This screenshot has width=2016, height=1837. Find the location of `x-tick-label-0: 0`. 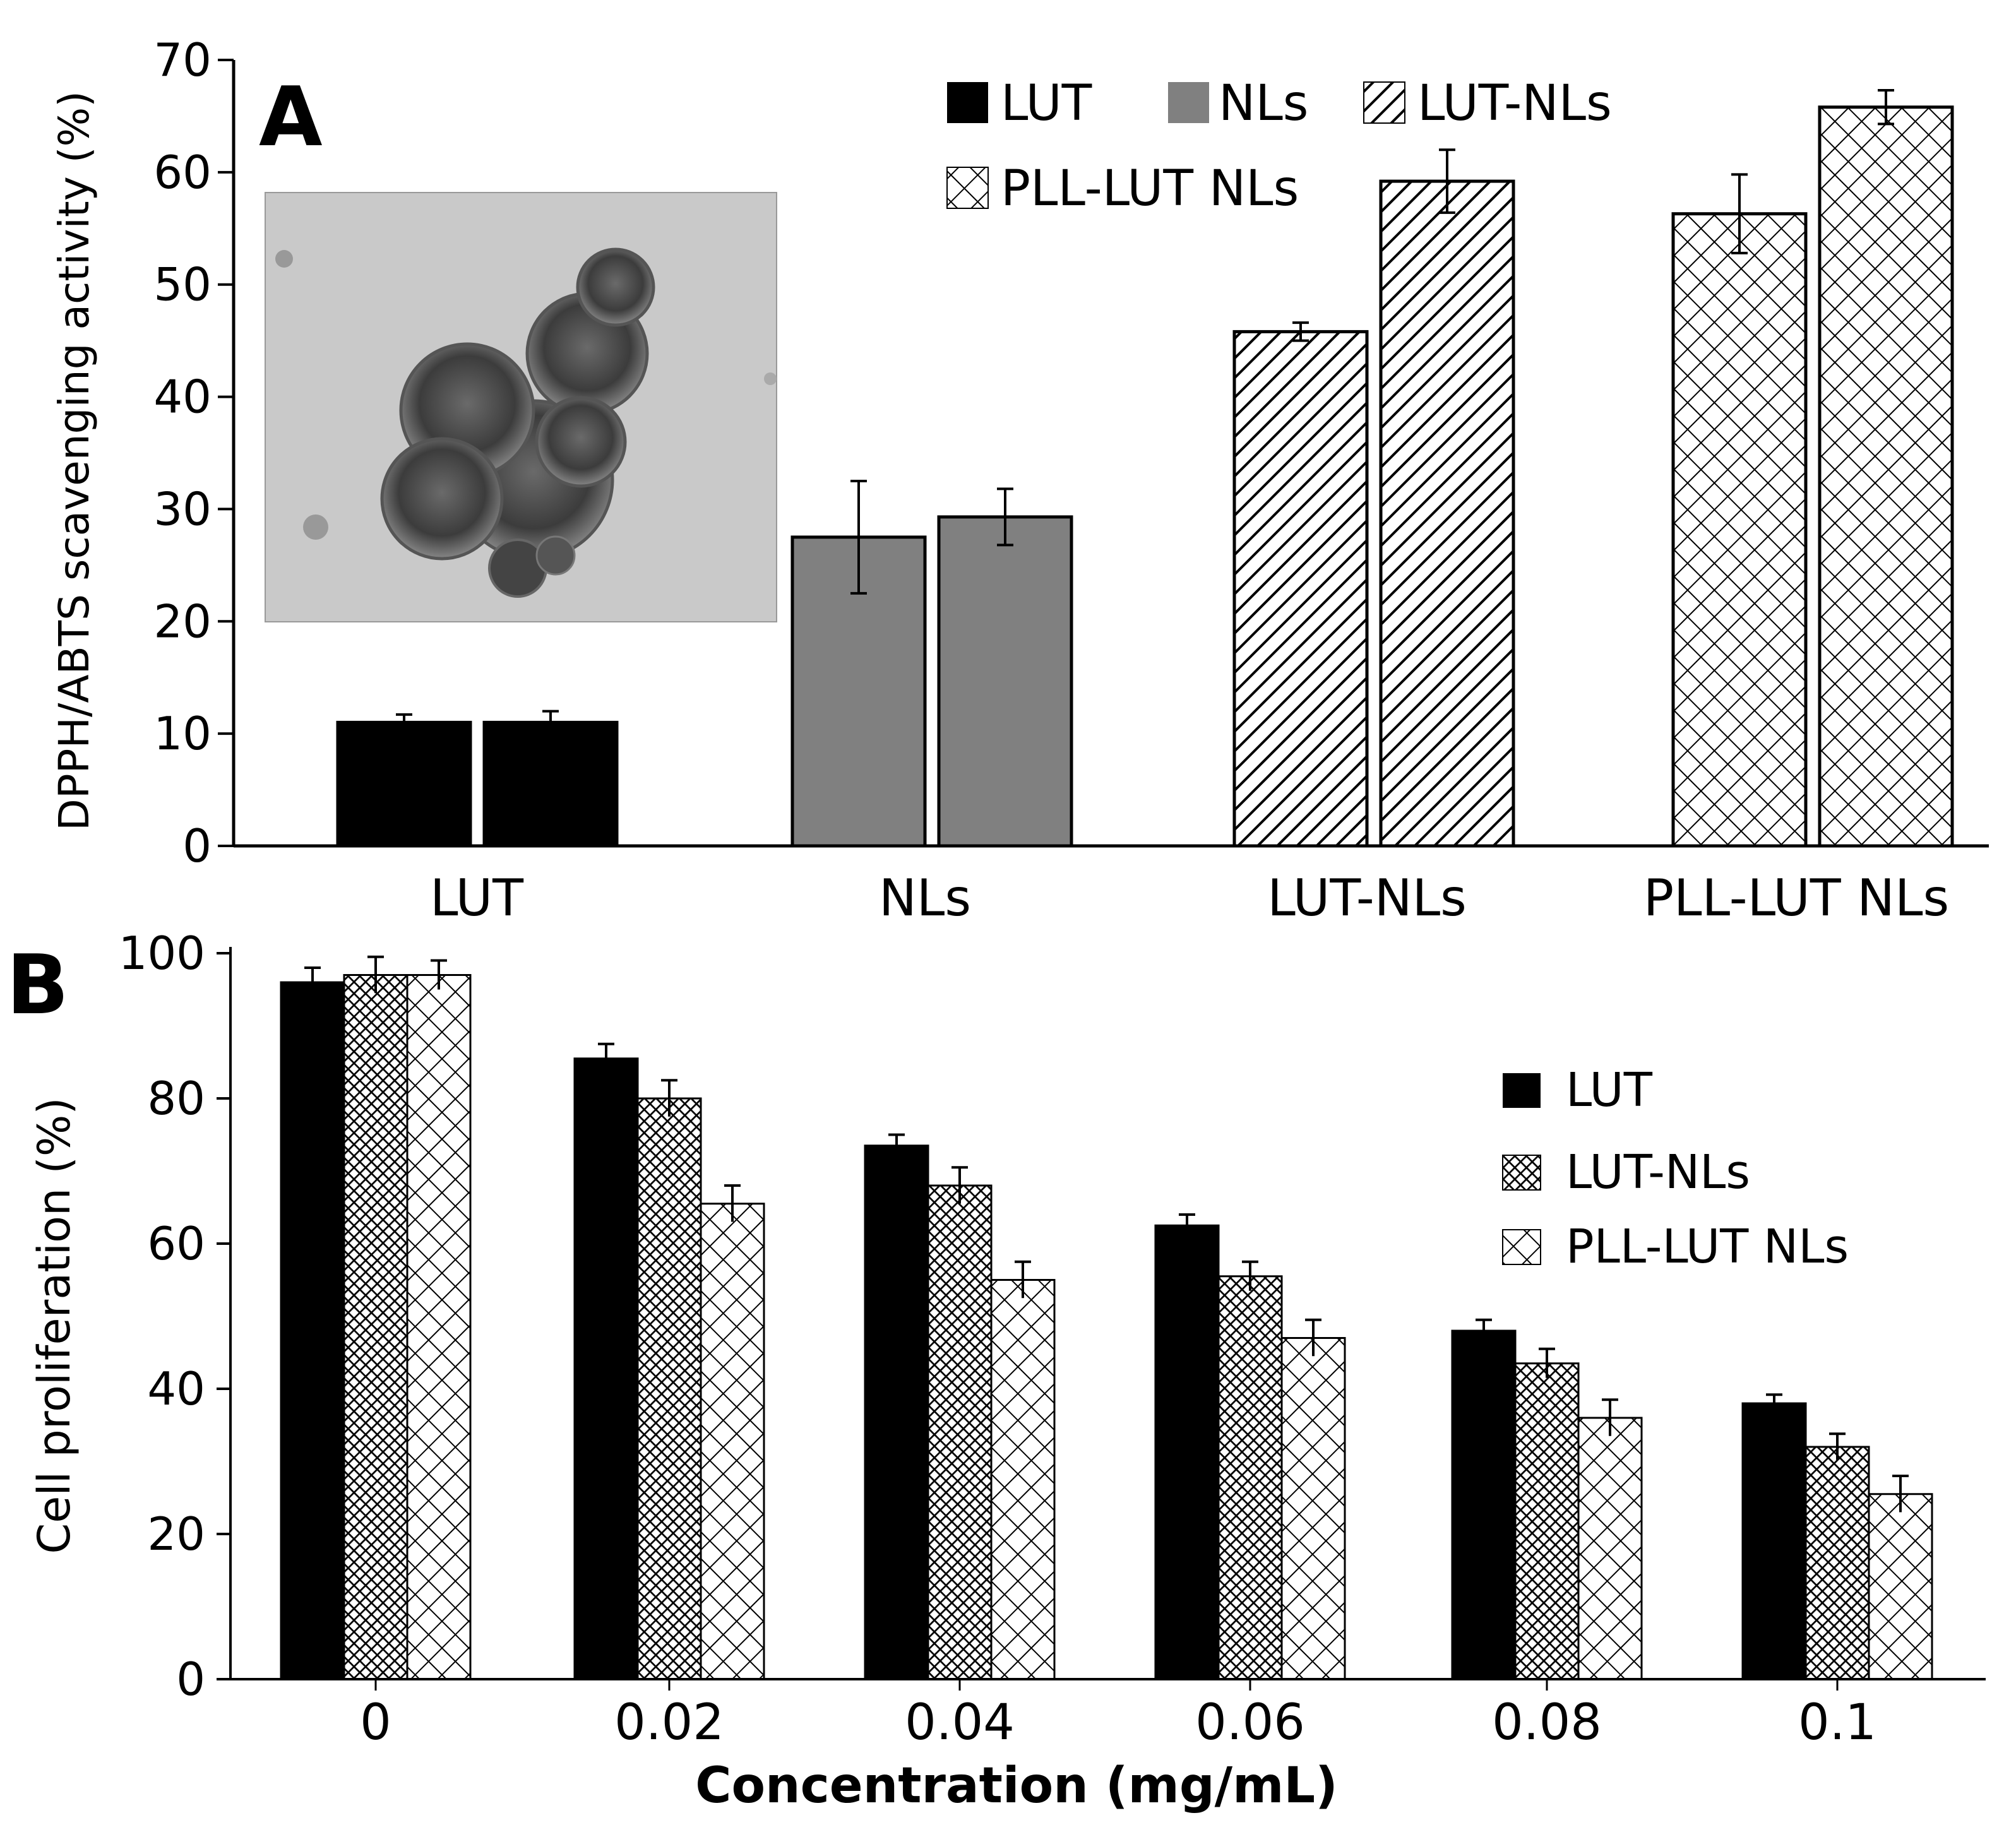

x-tick-label-0: 0 is located at coordinates (375, 1722).